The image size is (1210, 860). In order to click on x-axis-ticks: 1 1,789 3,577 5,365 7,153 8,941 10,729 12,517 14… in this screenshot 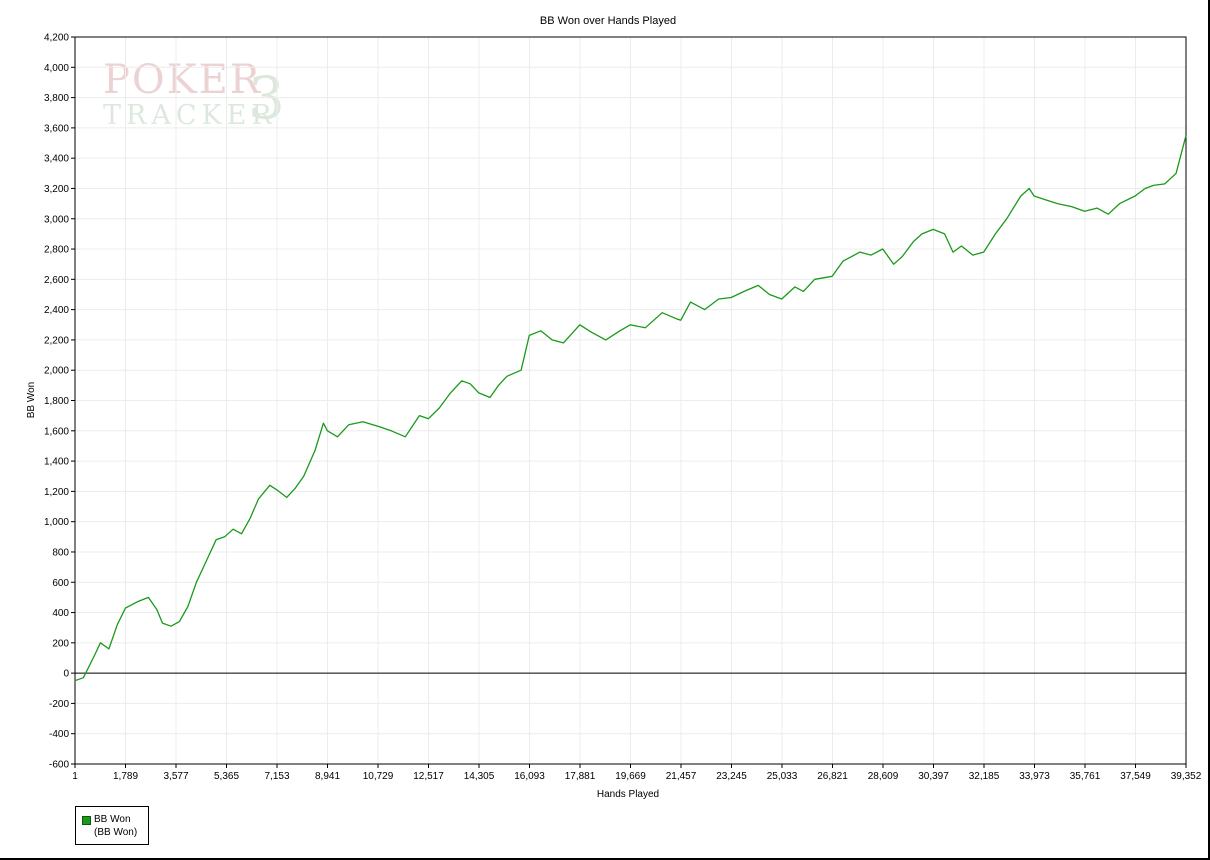, I will do `click(637, 773)`.